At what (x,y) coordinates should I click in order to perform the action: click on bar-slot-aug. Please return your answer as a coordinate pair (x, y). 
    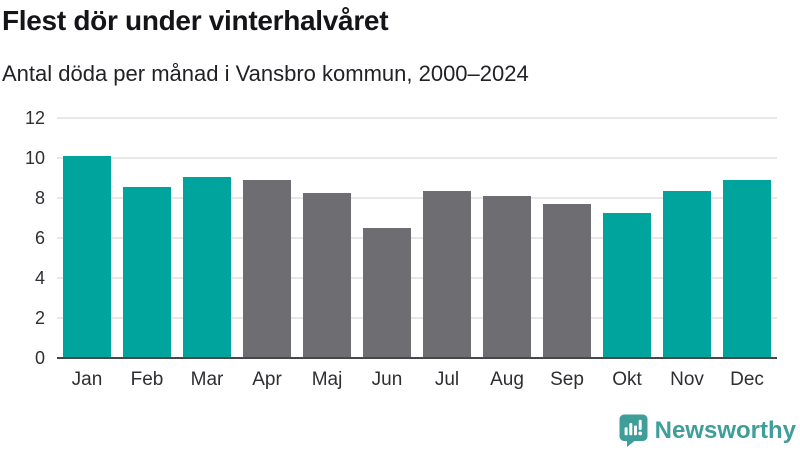
    Looking at the image, I should click on (507, 277).